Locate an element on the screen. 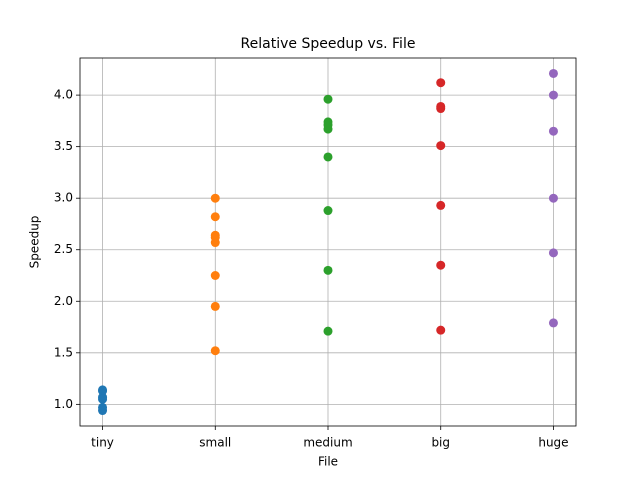  y-tick-label: 3.5 is located at coordinates (63, 146).